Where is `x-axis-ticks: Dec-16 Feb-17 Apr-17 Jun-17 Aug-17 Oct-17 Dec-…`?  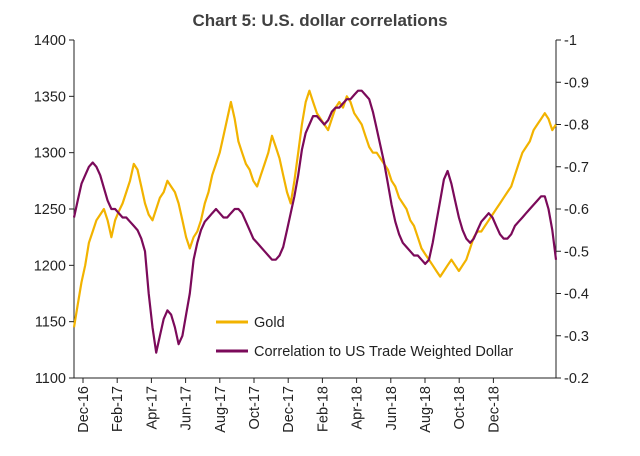
x-axis-ticks: Dec-16 Feb-17 Apr-17 Jun-17 Aug-17 Oct-17 Dec-… is located at coordinates (289, 405).